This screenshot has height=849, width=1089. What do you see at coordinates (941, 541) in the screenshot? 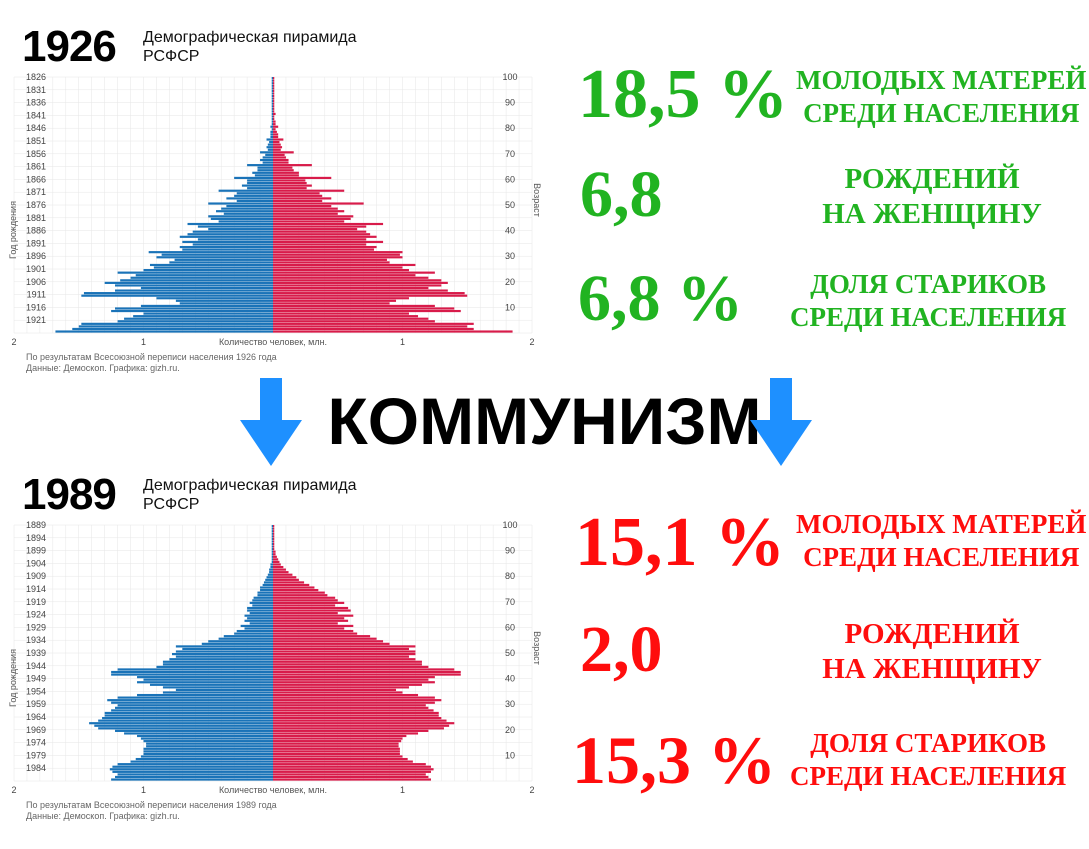
I see `stat-young-mothers-label: МОЛОДЫХ МАТЕРЕЙ СРЕДИ НАСЕЛЕНИЯ` at bounding box center [941, 541].